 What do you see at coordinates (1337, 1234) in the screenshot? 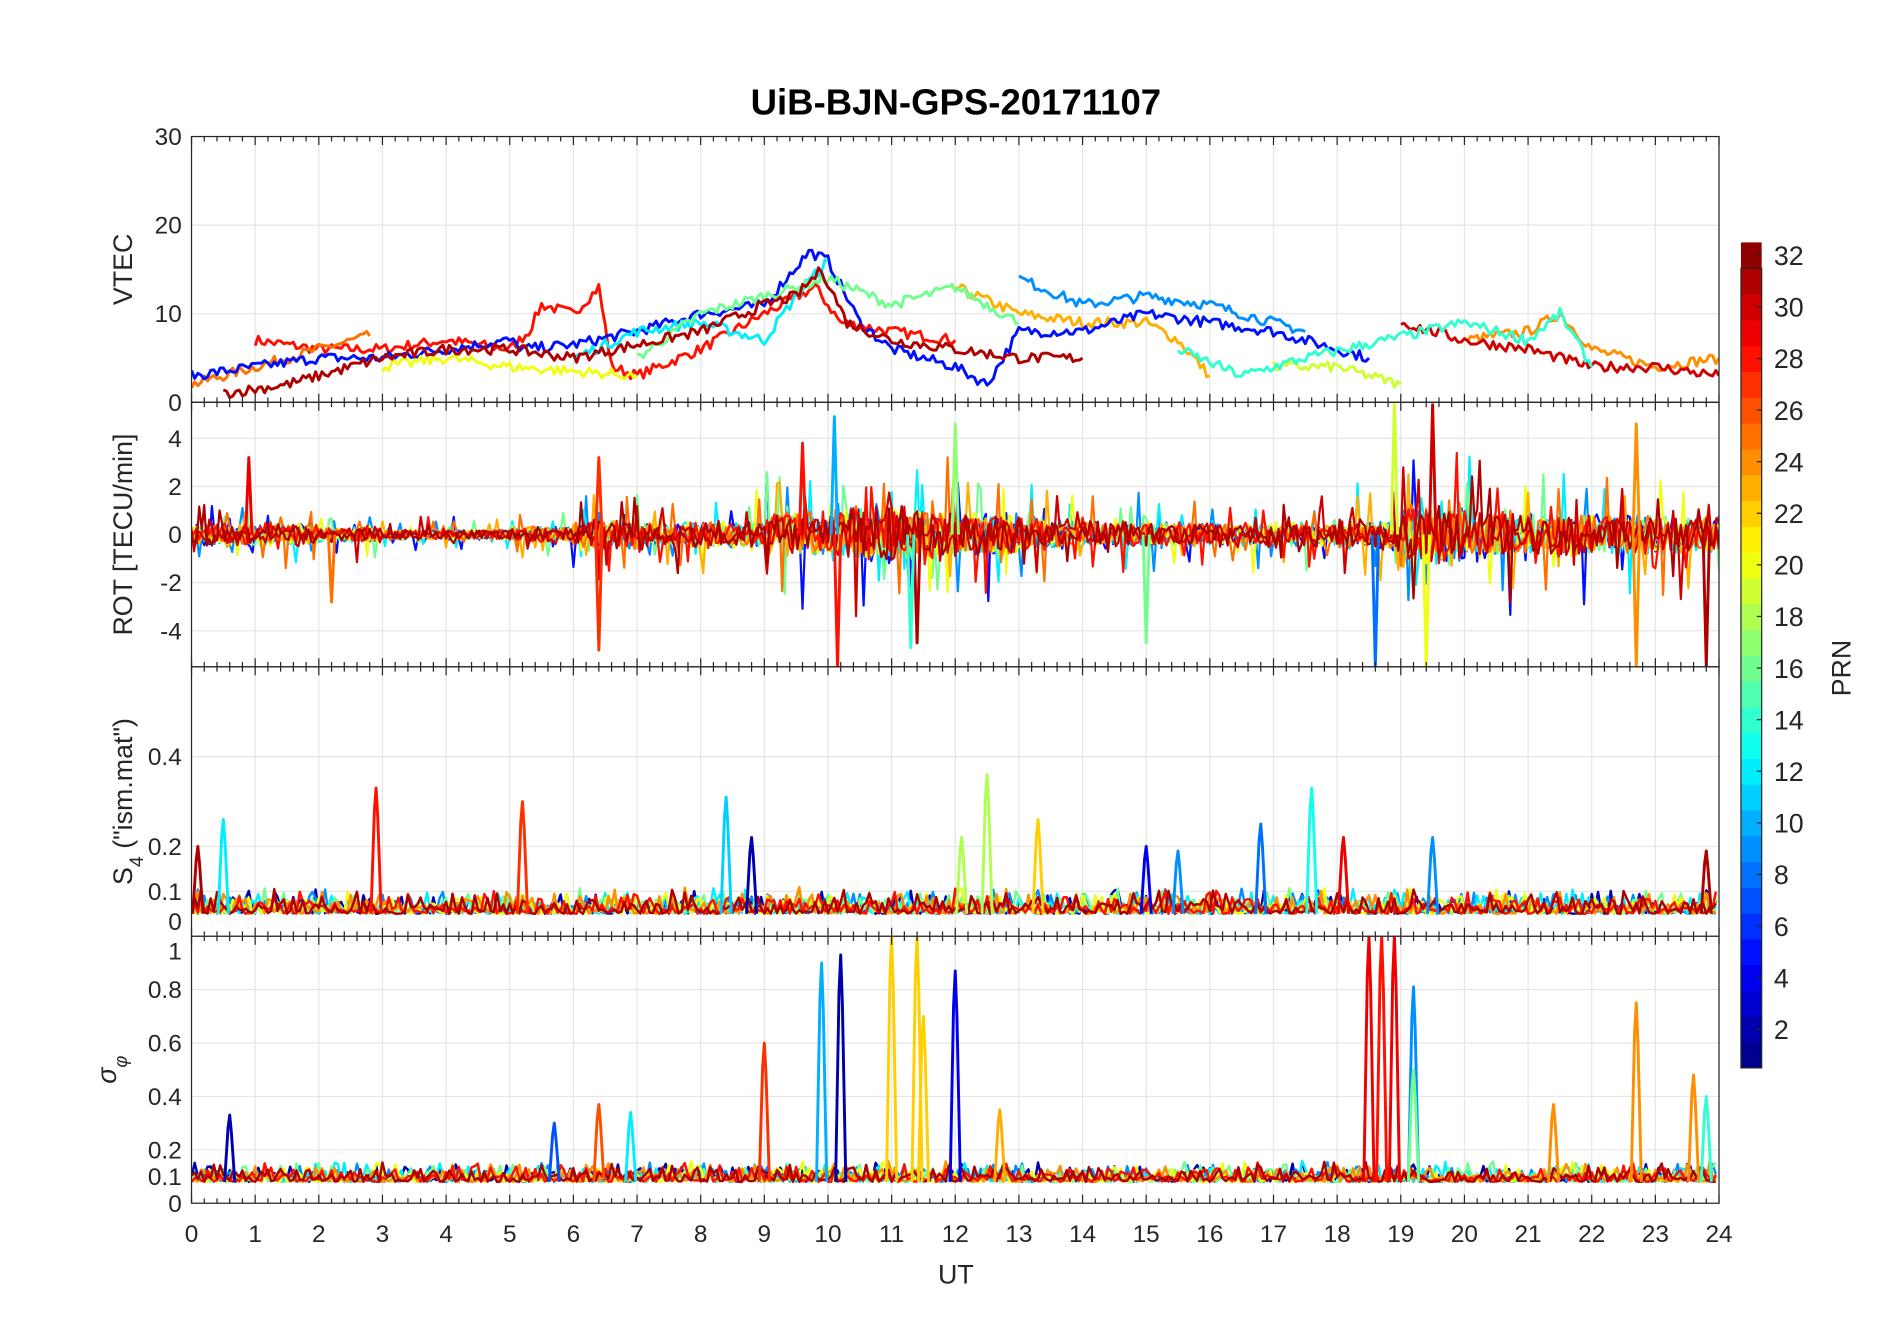
I see `x-tick-label: 18` at bounding box center [1337, 1234].